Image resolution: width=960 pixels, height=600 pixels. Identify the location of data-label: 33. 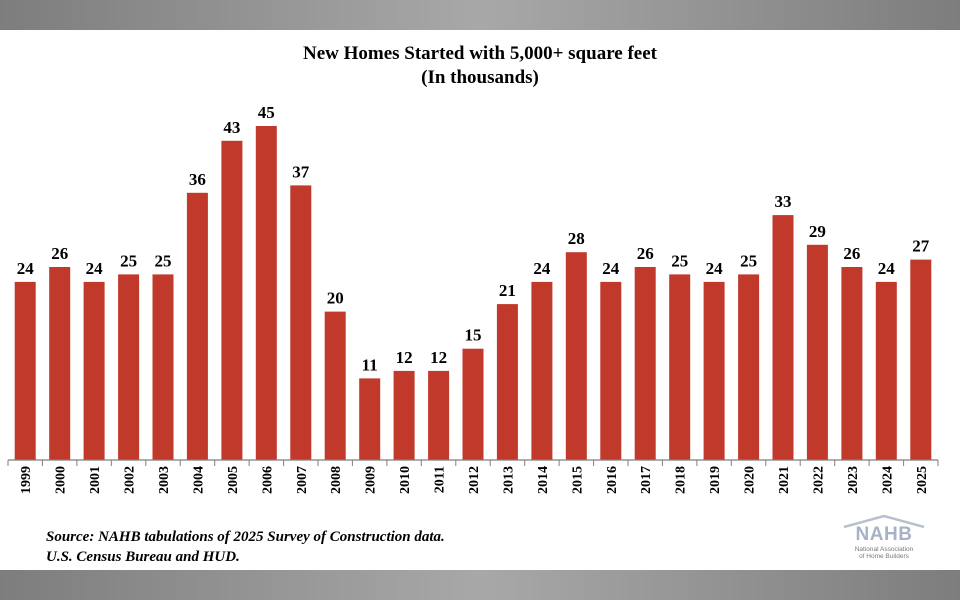
(783, 201).